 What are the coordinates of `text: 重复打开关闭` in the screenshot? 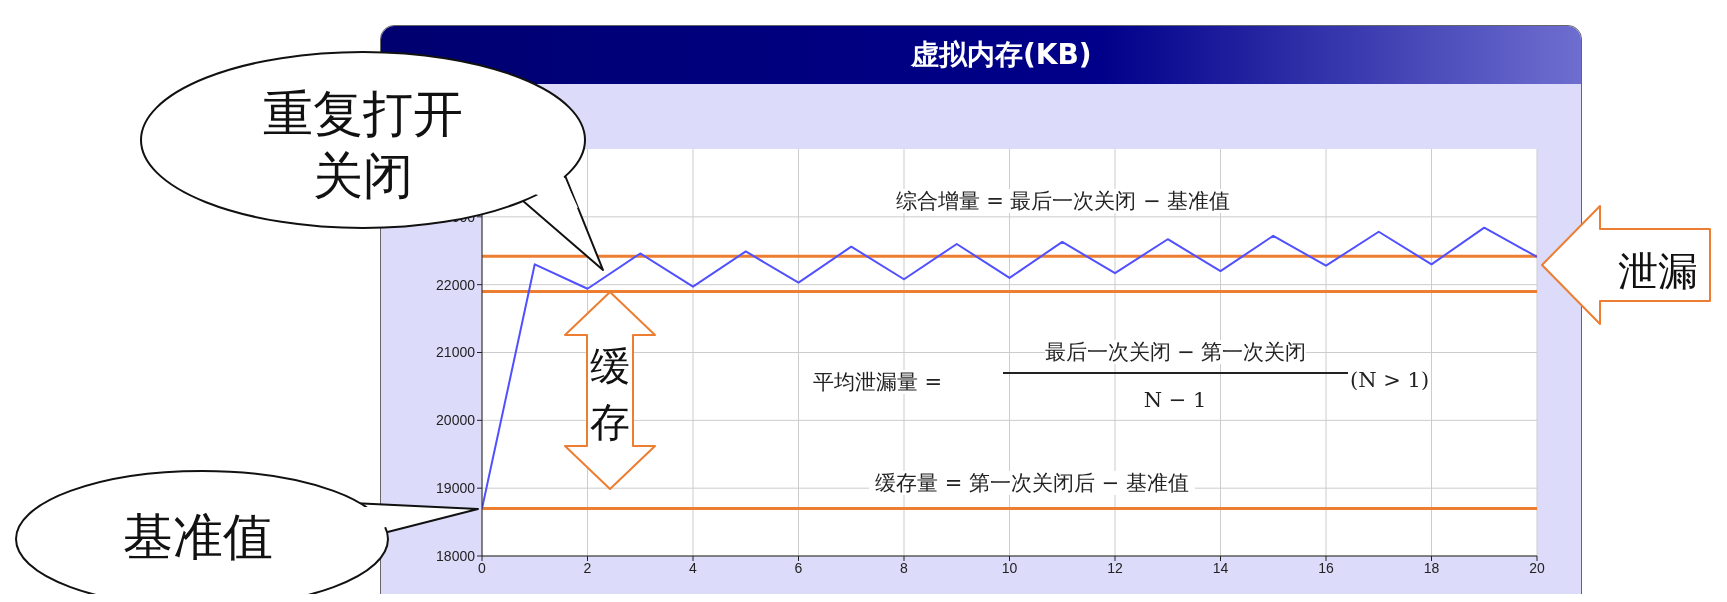 It's located at (363, 145).